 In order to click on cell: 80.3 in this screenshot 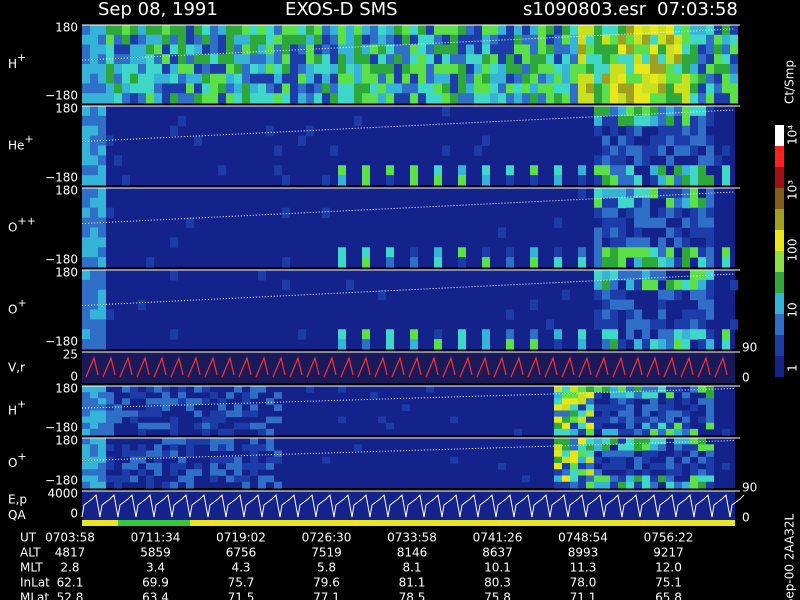, I will do `click(497, 583)`.